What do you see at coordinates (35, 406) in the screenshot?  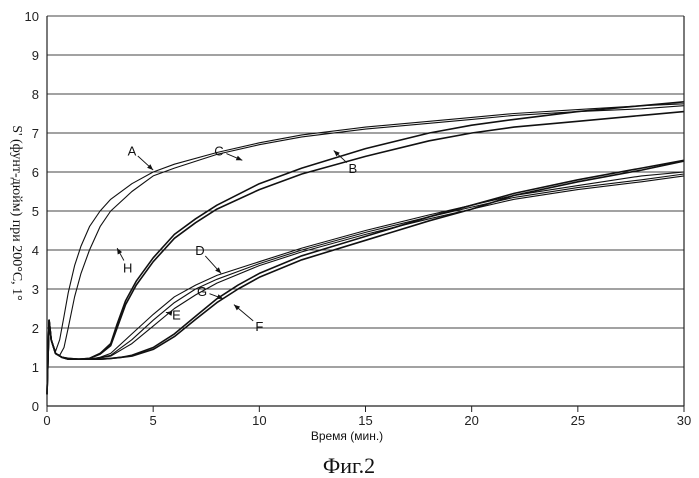 I see `y-tick-label: 0` at bounding box center [35, 406].